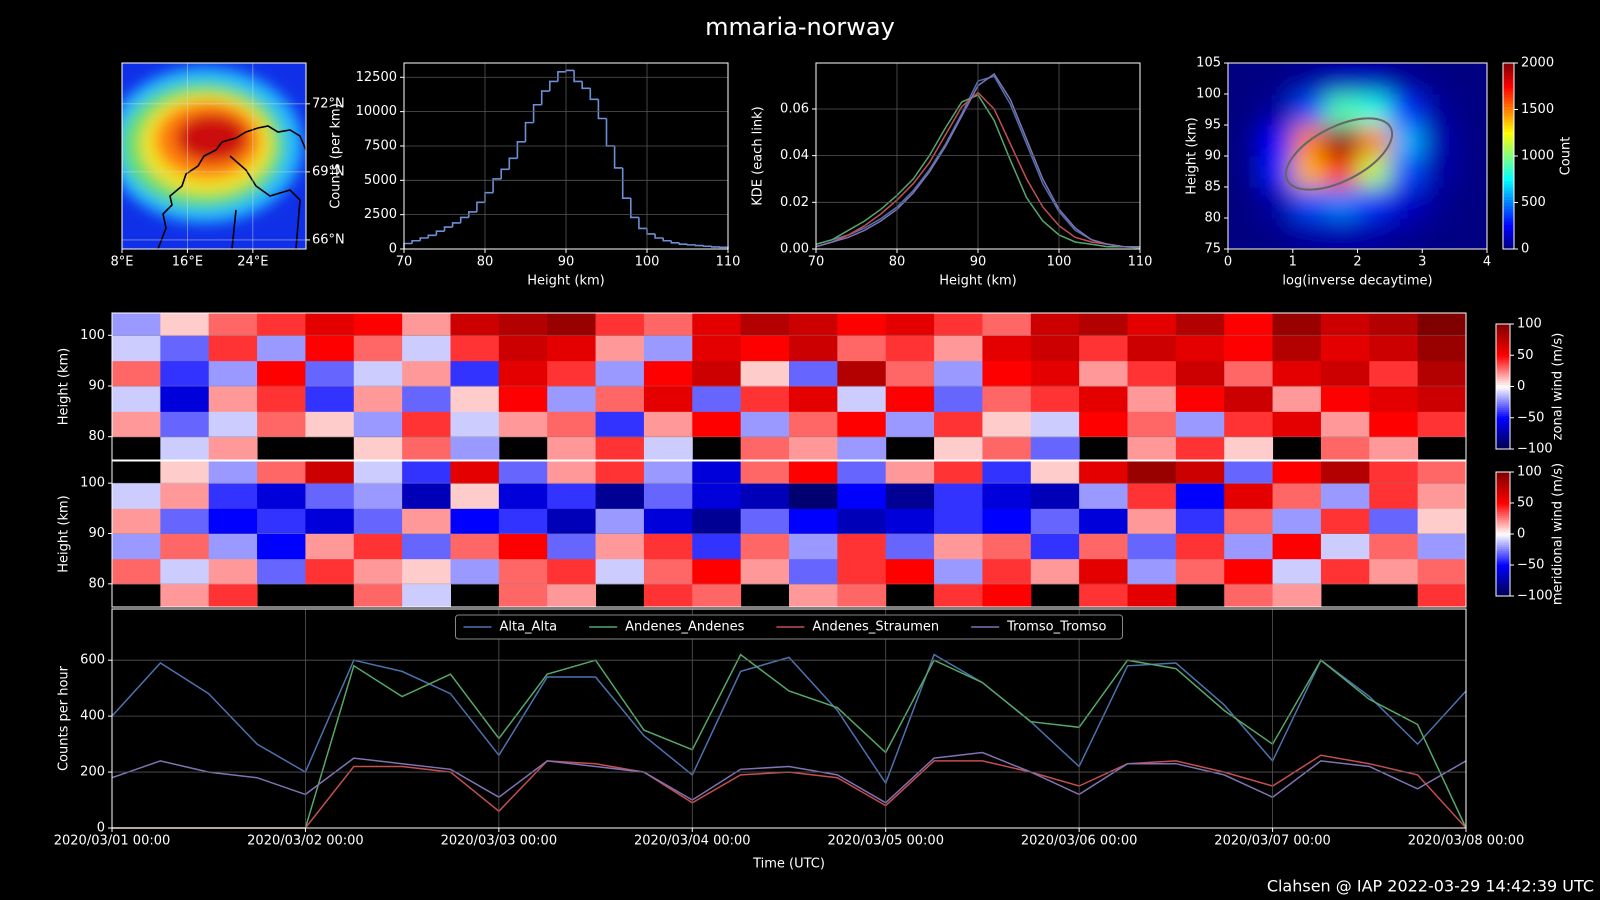  Describe the element at coordinates (1529, 472) in the screenshot. I see `colorbar-tick-label: 100` at that location.